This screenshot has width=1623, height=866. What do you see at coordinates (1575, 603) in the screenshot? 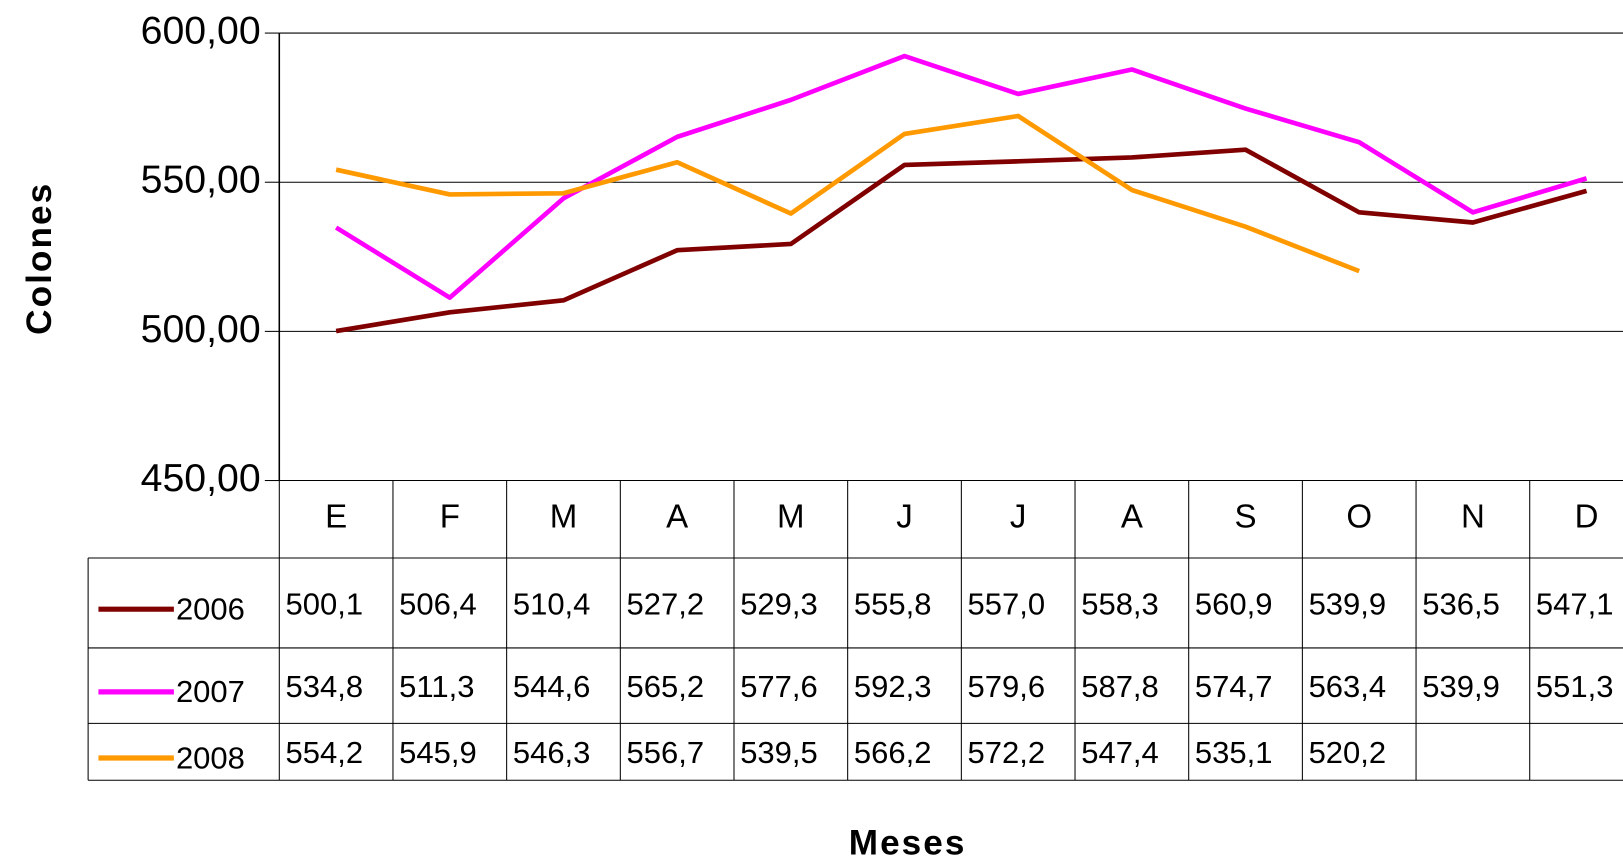
I see `table-value: 547,1` at bounding box center [1575, 603].